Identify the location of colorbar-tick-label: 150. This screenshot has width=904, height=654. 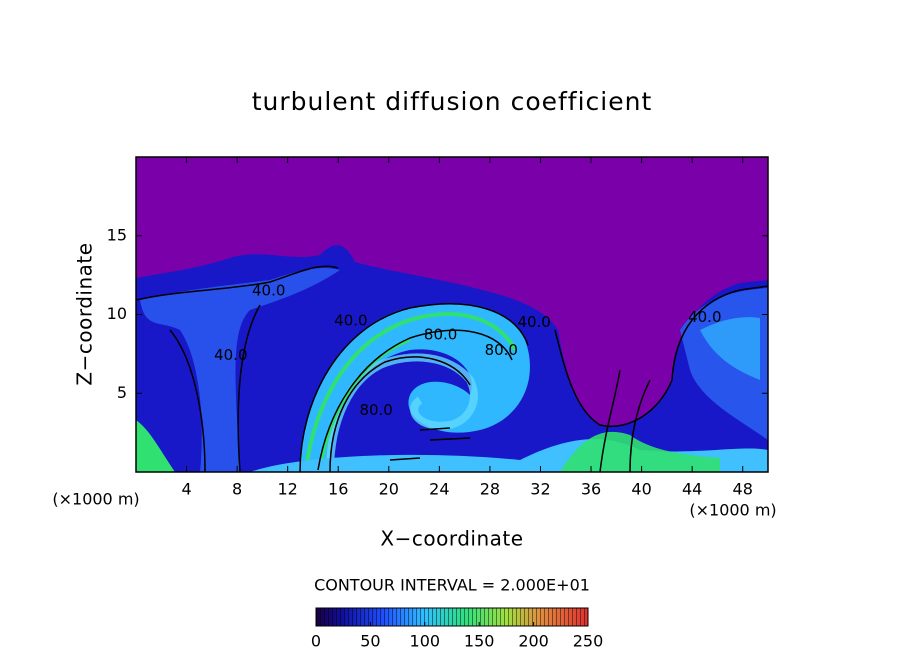
(479, 641).